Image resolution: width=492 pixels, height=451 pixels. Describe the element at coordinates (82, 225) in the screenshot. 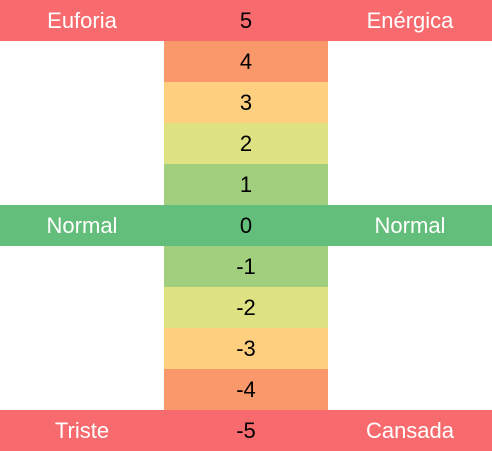

I see `scale-left-label: Normal` at that location.